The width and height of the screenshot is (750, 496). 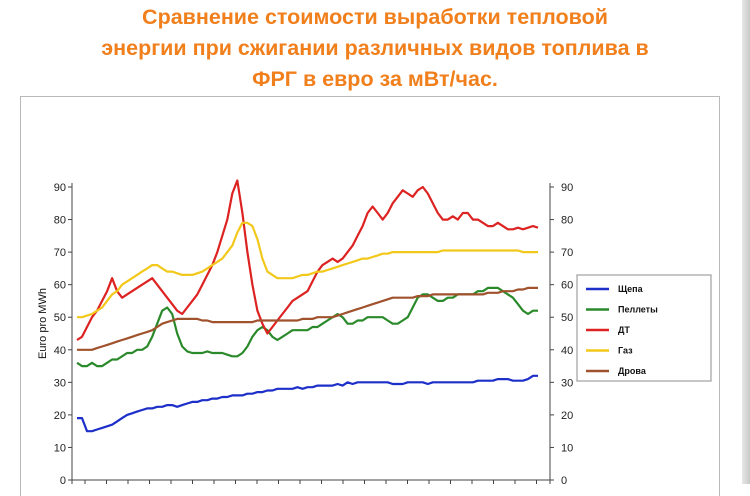 What do you see at coordinates (567, 448) in the screenshot?
I see `y-tick-label-right-1: 10` at bounding box center [567, 448].